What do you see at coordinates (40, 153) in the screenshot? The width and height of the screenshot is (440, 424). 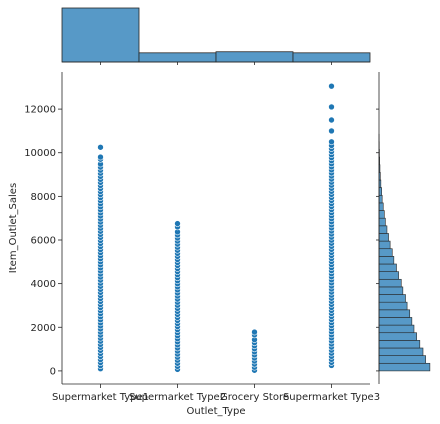 I see `y-tick-label-6: 10000` at bounding box center [40, 153].